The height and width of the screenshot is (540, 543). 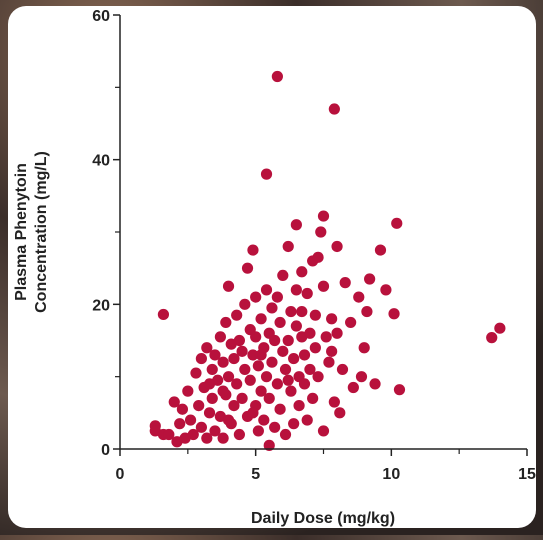 I want to click on x-tick-label: 5, so click(x=255, y=474).